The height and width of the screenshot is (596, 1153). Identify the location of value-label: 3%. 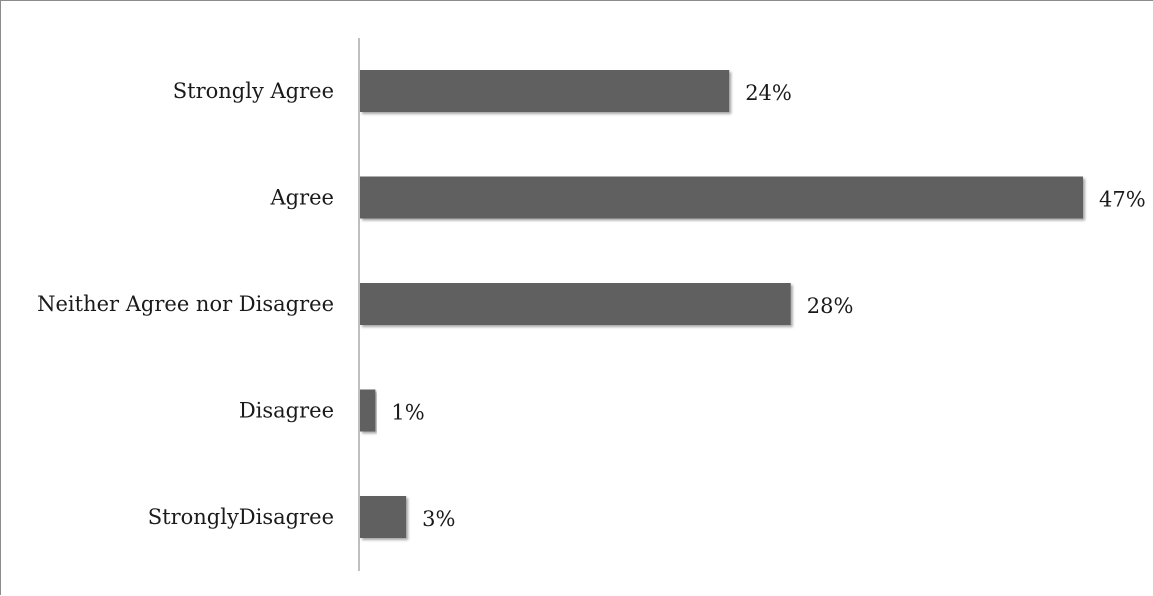
(438, 519).